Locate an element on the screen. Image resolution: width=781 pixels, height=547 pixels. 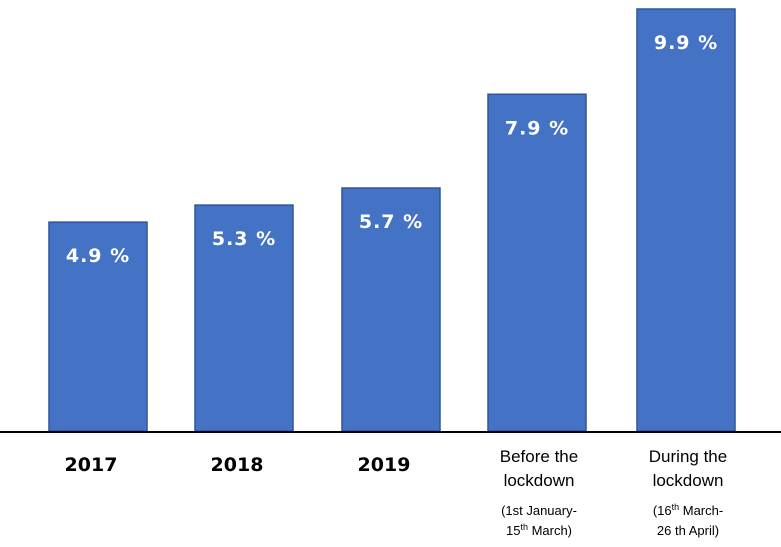
category-note-segment: 26 th April) is located at coordinates (688, 530).